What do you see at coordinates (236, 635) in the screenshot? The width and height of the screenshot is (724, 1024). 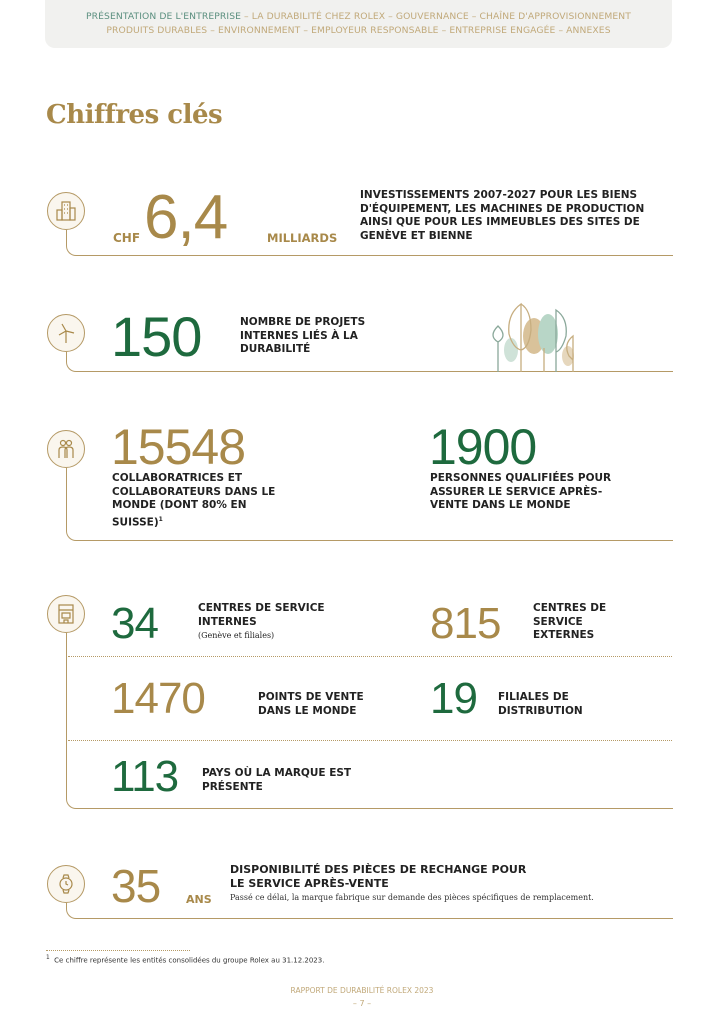 I see `internal-centres-note: (Genève et filiales)` at bounding box center [236, 635].